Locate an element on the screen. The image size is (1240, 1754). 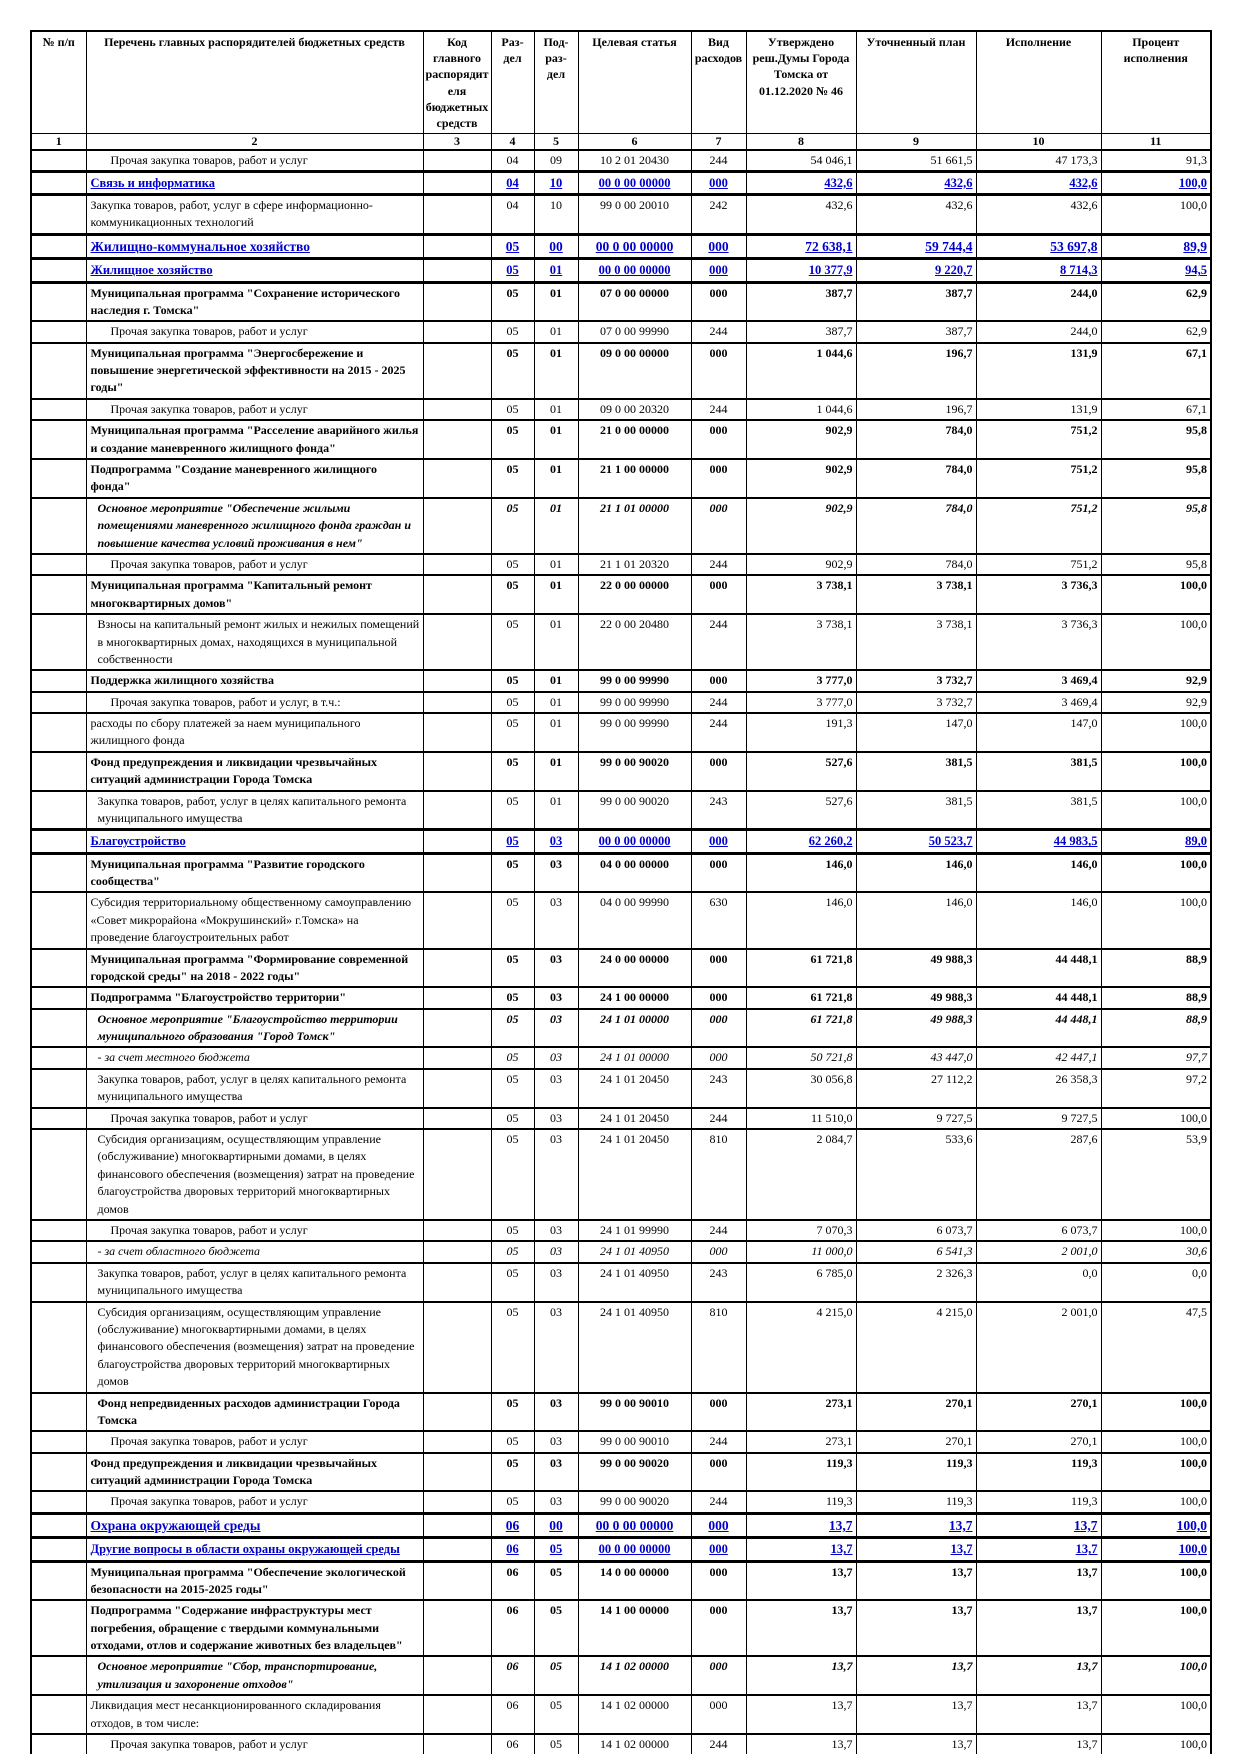
column-header-expense-type: Вид расходов is located at coordinates (718, 82).